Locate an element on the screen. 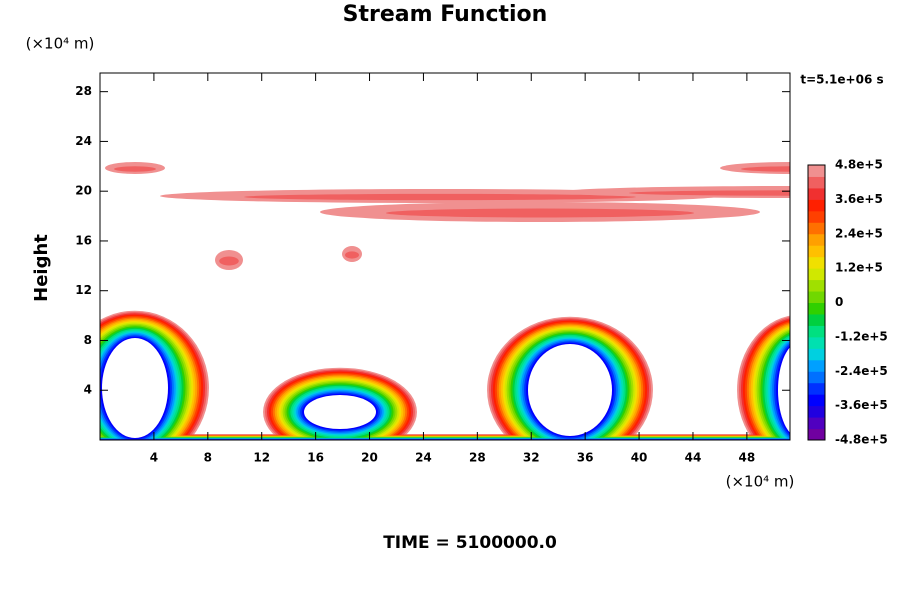 The image size is (900, 600). x-tick-label: 36 is located at coordinates (585, 458).